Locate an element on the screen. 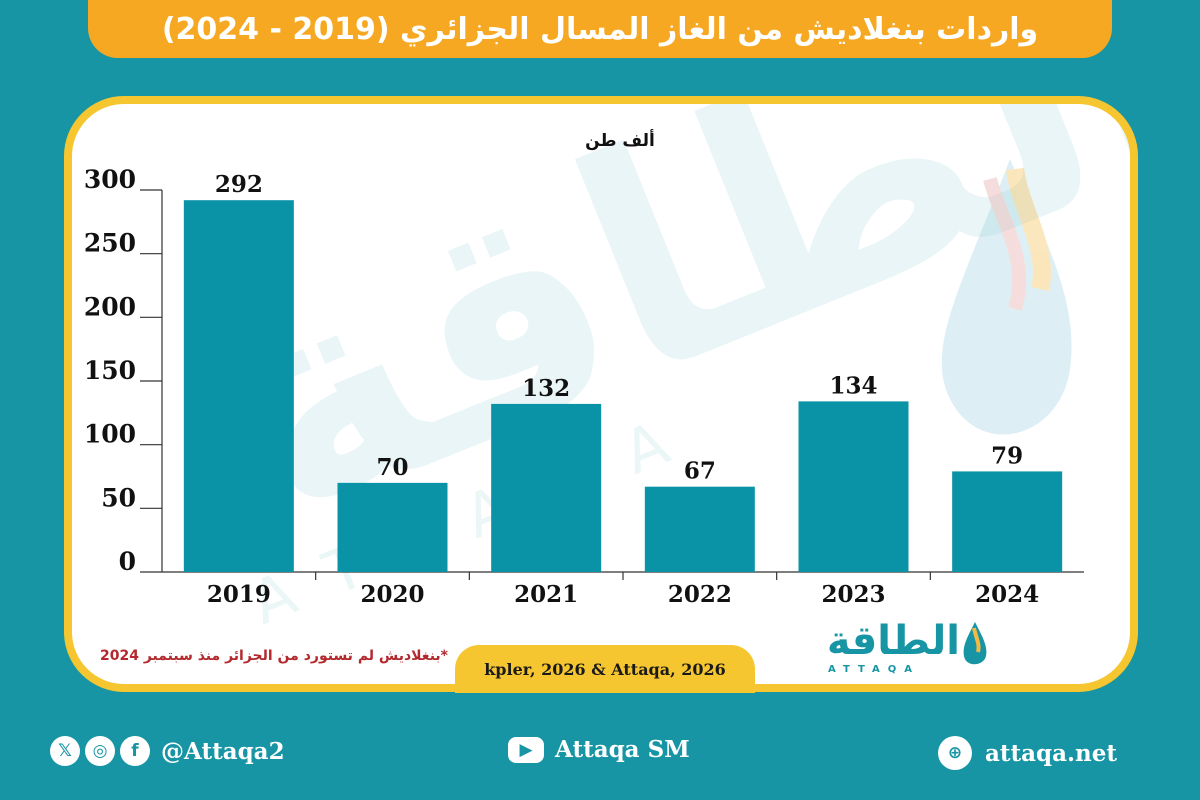  y-tick-label: 300 is located at coordinates (110, 179).